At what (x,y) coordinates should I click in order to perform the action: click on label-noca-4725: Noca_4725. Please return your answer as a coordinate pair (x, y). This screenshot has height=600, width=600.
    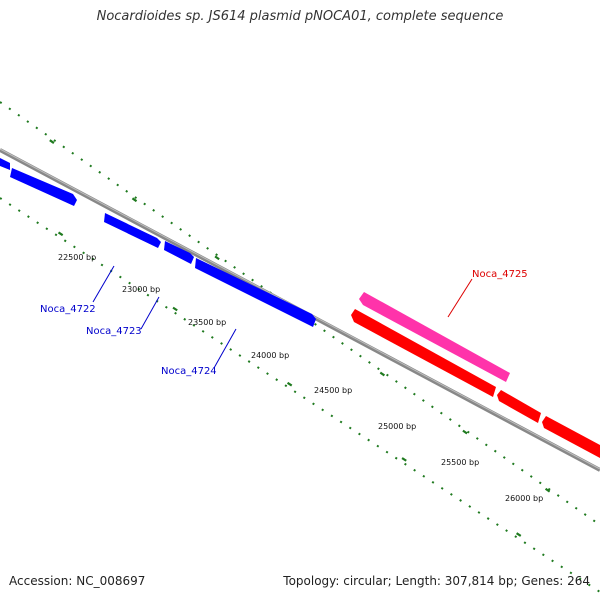
    Looking at the image, I should click on (500, 274).